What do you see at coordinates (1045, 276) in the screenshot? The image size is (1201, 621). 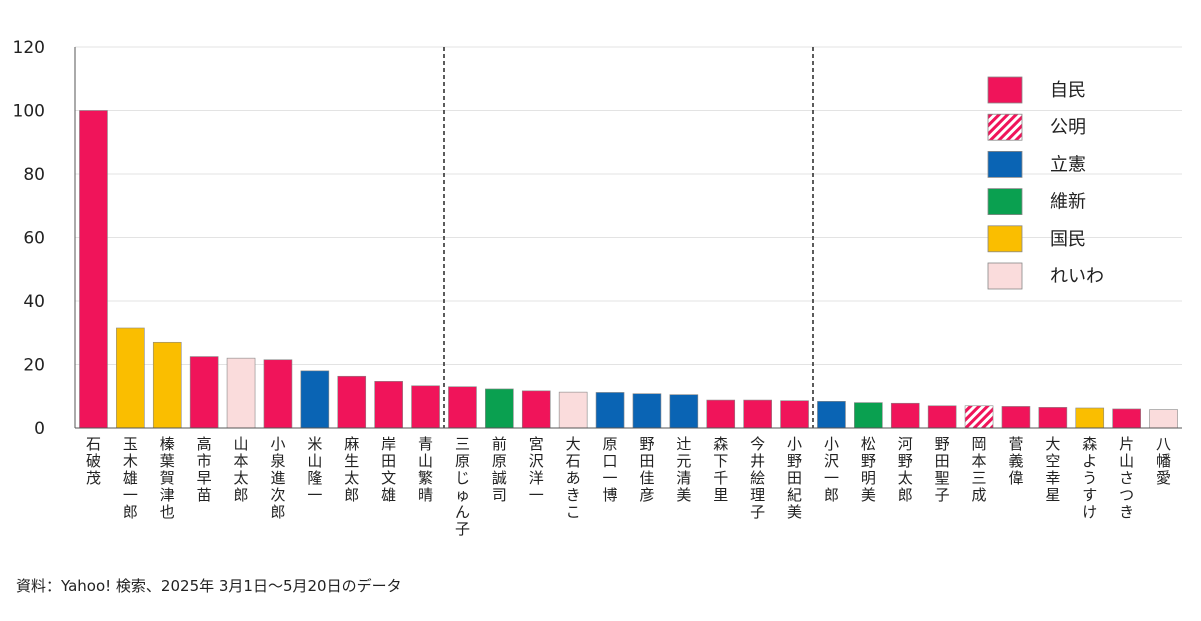 I see `legend-item: れいわ` at bounding box center [1045, 276].